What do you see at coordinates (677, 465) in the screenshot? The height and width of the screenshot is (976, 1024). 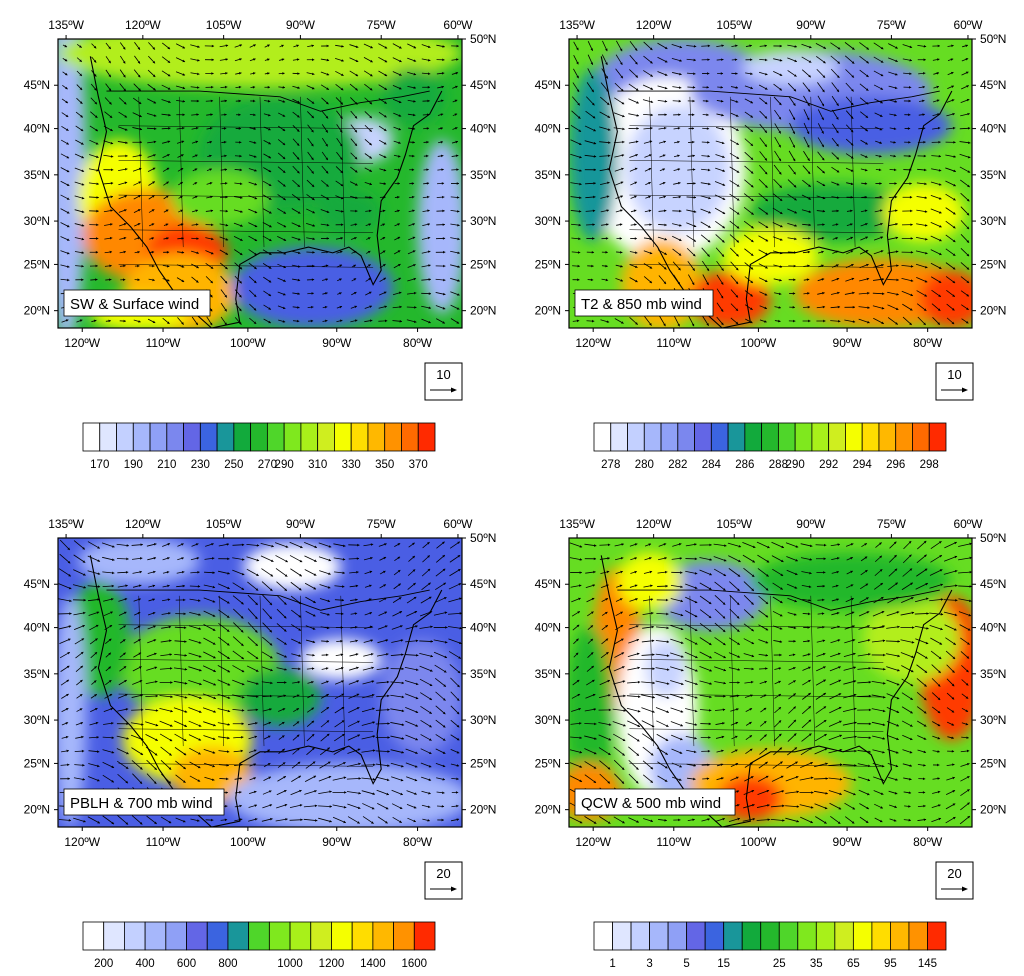 I see `colorbar-tick-label: 282` at bounding box center [677, 465].